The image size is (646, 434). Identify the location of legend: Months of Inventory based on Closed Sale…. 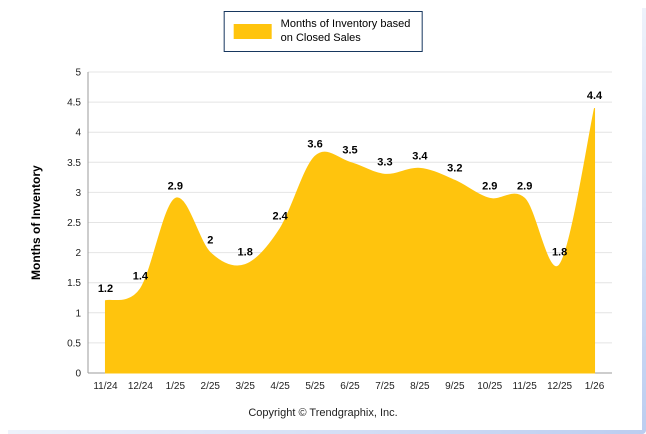
(323, 31).